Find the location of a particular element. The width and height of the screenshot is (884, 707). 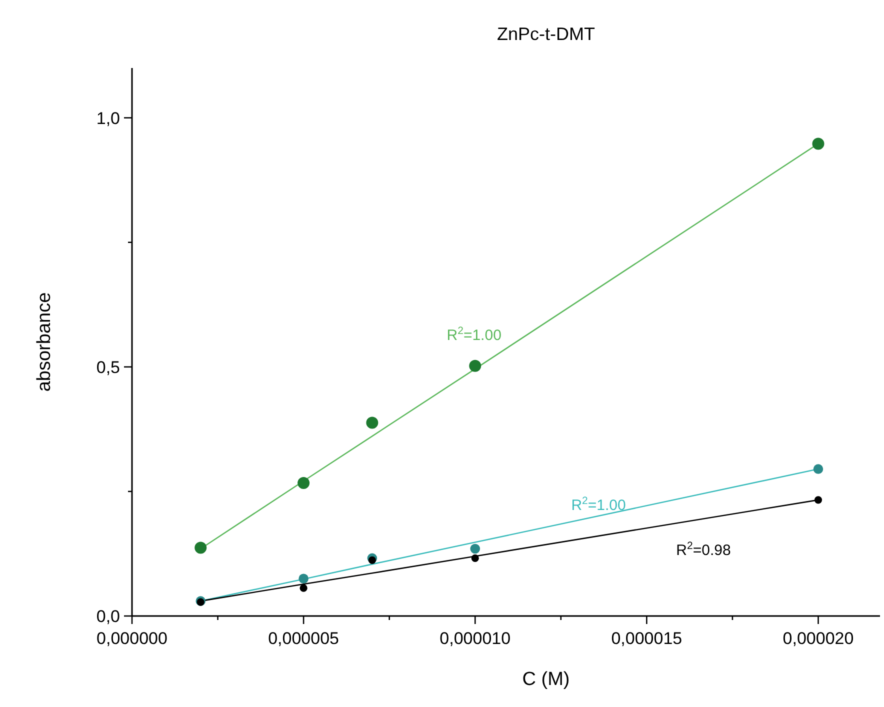

y-tick-label: 0,5 is located at coordinates (108, 367).